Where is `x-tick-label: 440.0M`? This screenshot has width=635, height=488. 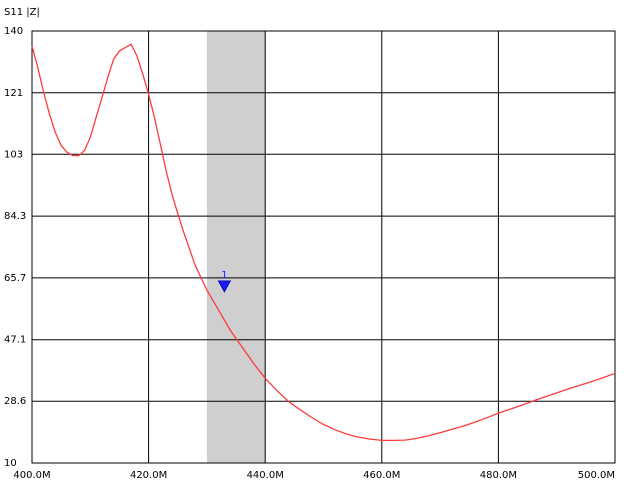 x-tick-label: 440.0M is located at coordinates (265, 475).